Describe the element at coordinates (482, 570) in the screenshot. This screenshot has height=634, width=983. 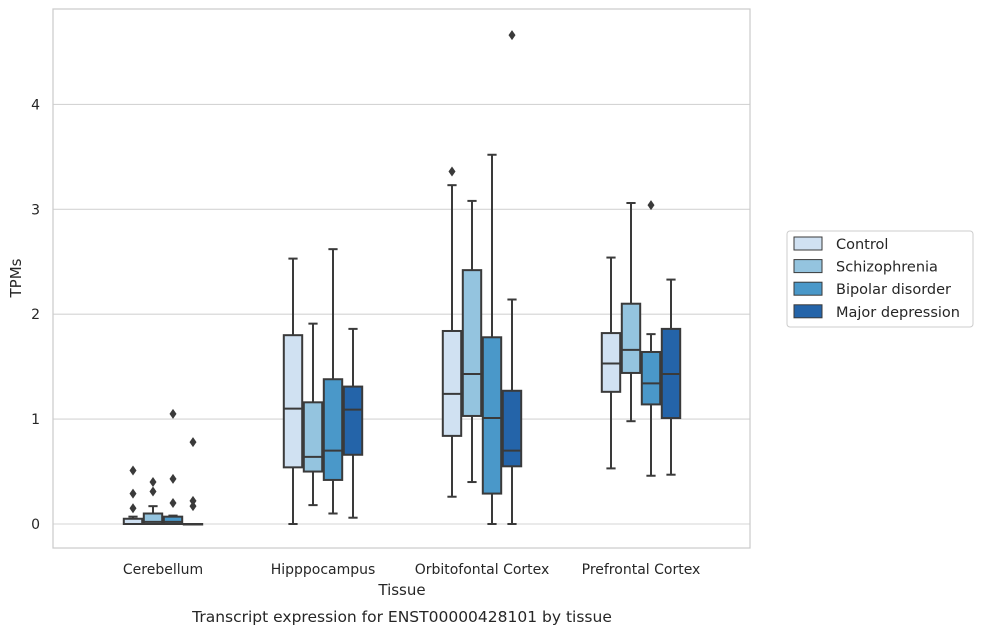
I see `x-tick-label: Orbitofontal Cortex` at that location.